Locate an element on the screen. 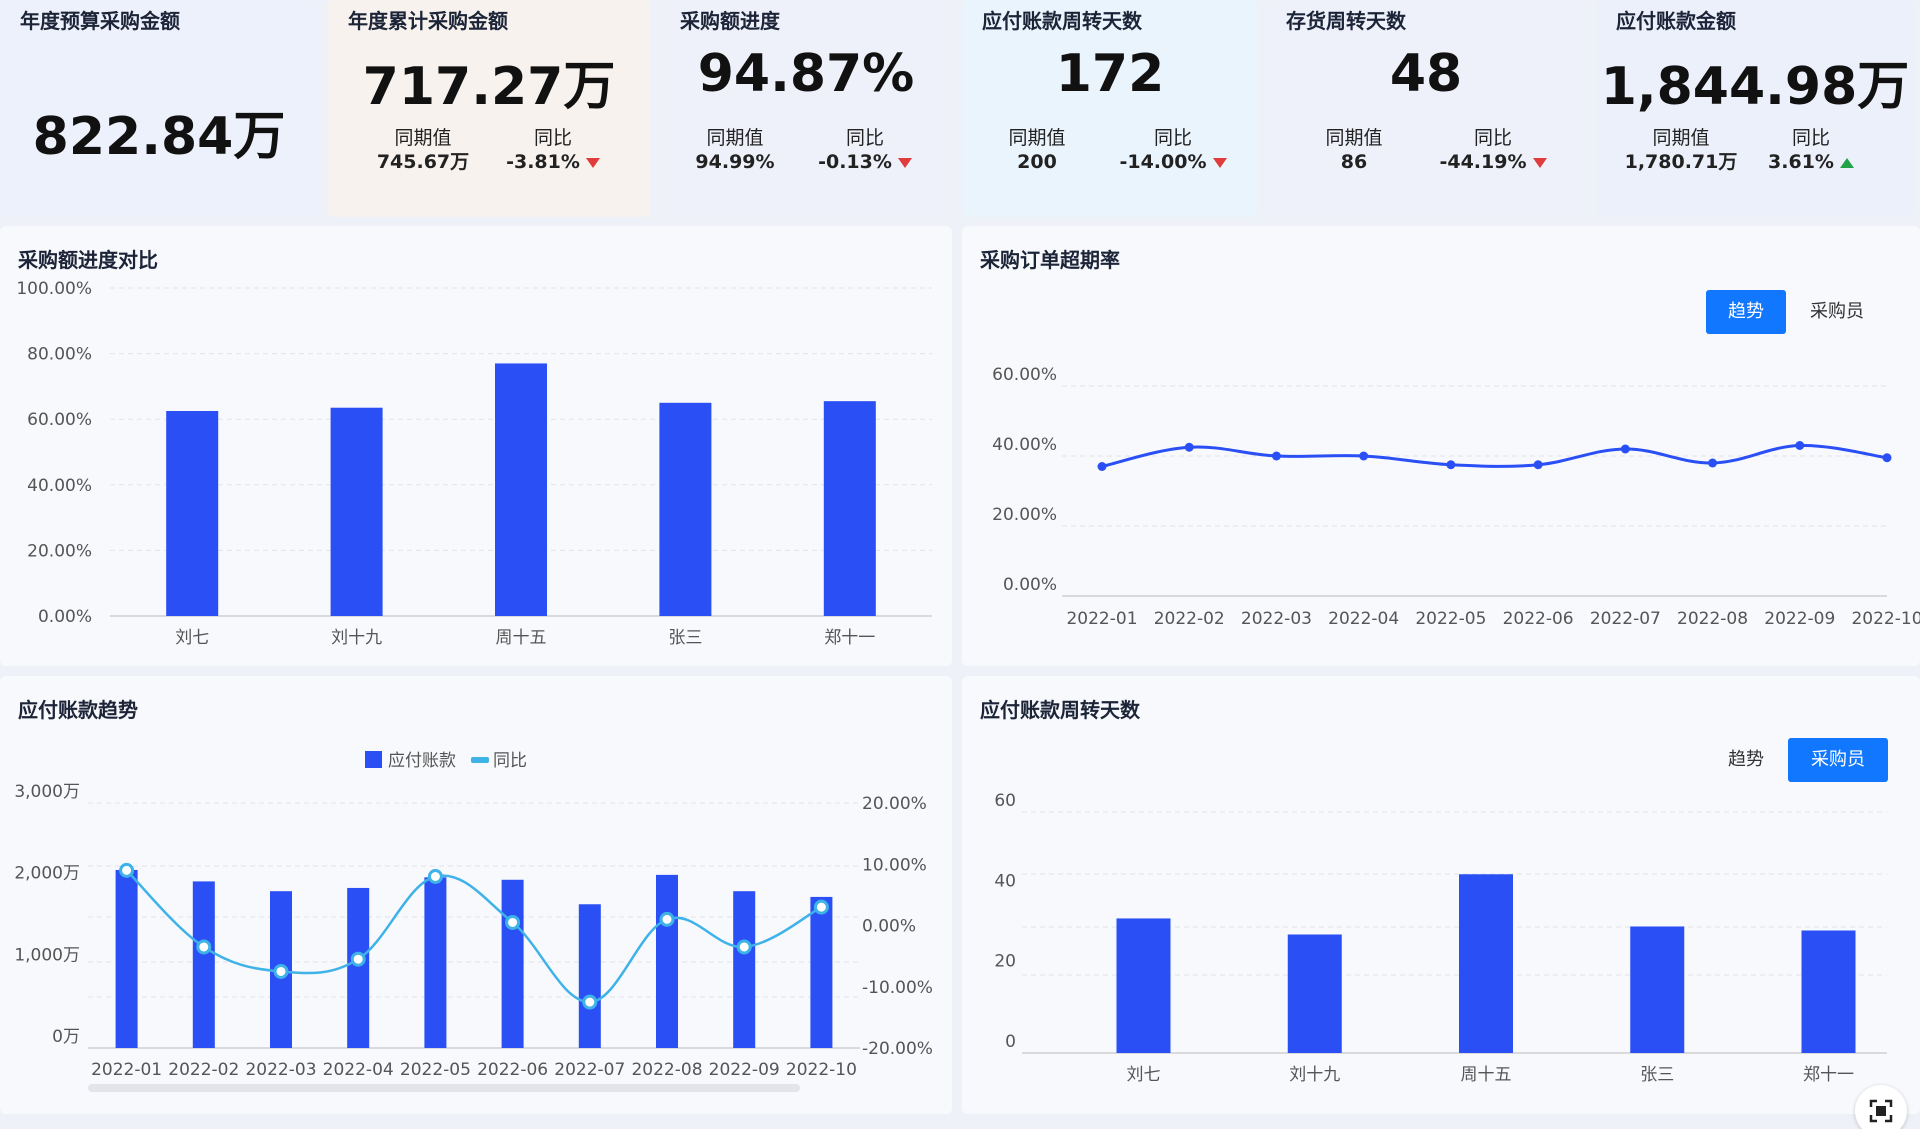 The image size is (1920, 1129). x-tick-label: 周十五 is located at coordinates (521, 638).